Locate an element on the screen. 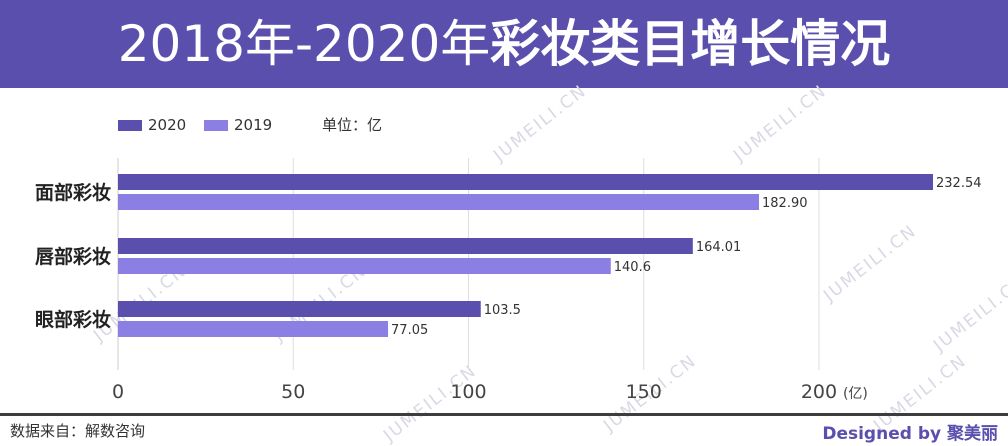  category-label: 面部彩妆 is located at coordinates (73, 192).